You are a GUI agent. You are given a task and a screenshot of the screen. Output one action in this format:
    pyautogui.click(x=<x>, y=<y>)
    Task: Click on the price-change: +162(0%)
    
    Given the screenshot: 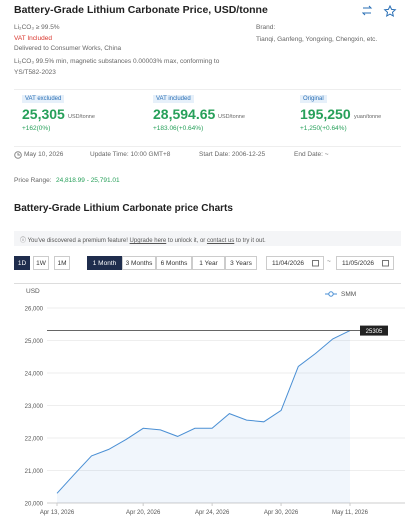 What is the action you would take?
    pyautogui.click(x=36, y=128)
    